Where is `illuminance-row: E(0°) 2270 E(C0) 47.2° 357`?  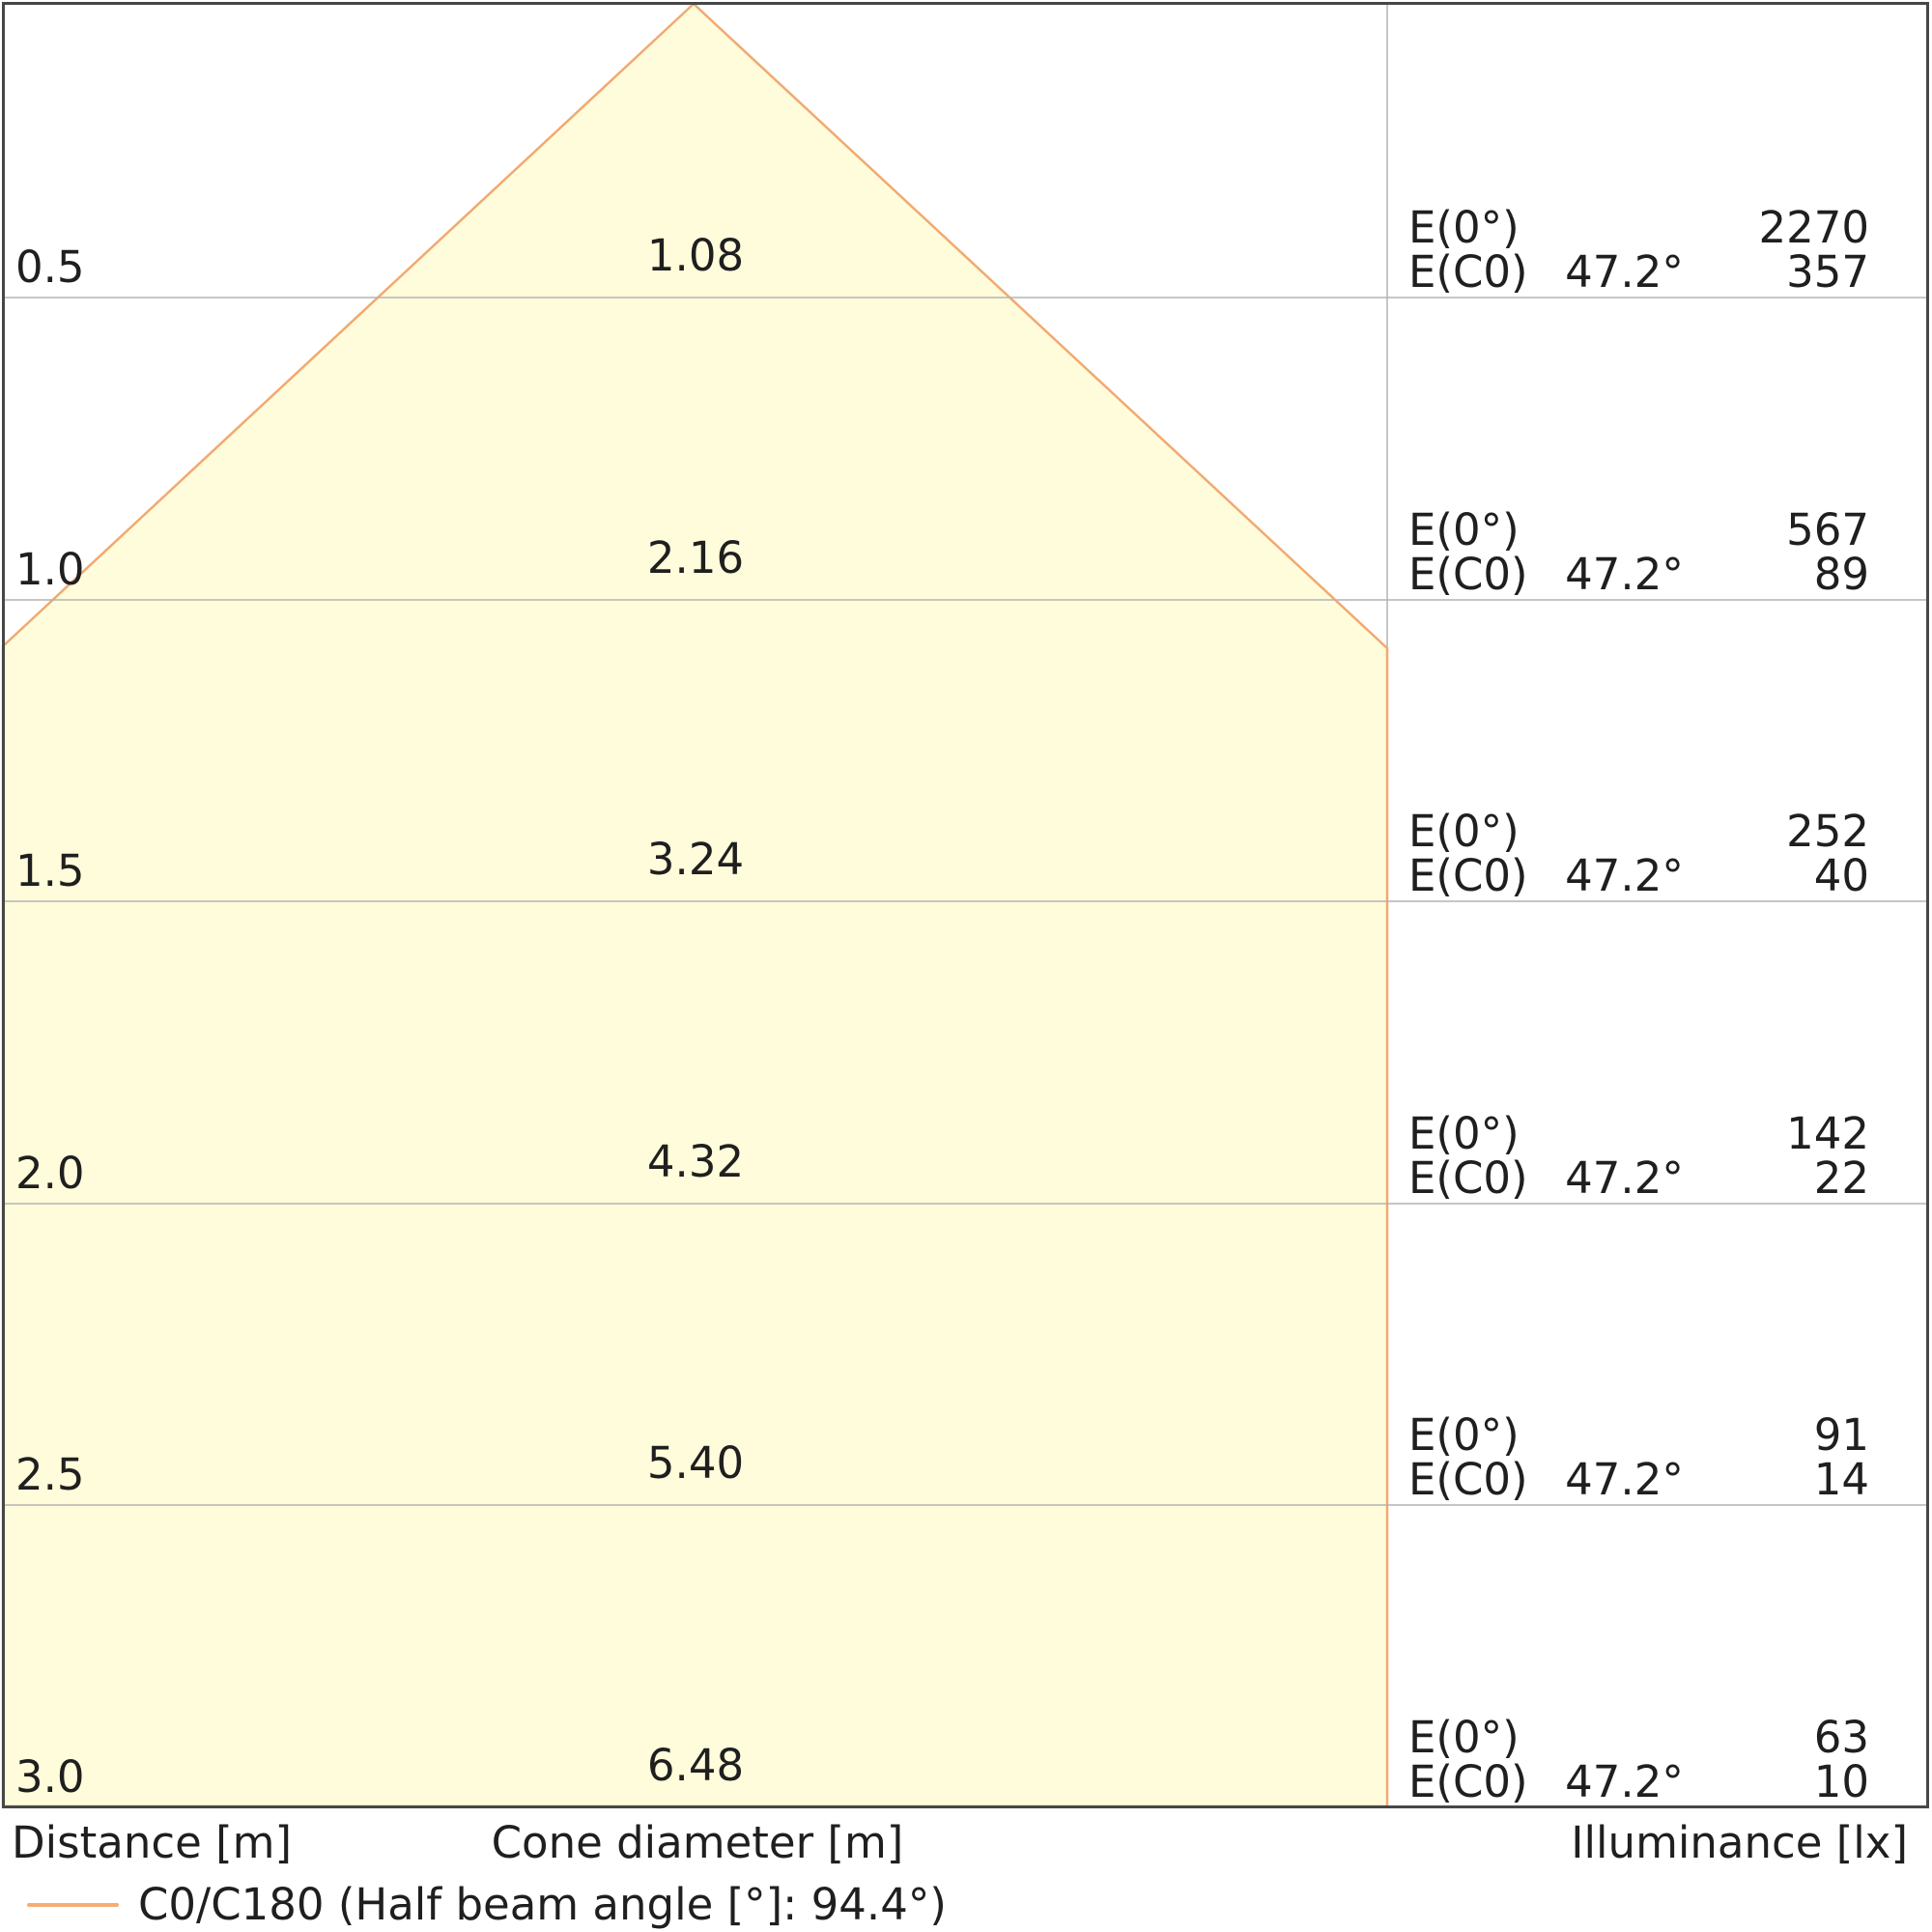 illuminance-row: E(0°) 2270 E(C0) 47.2° 357 is located at coordinates (1638, 250).